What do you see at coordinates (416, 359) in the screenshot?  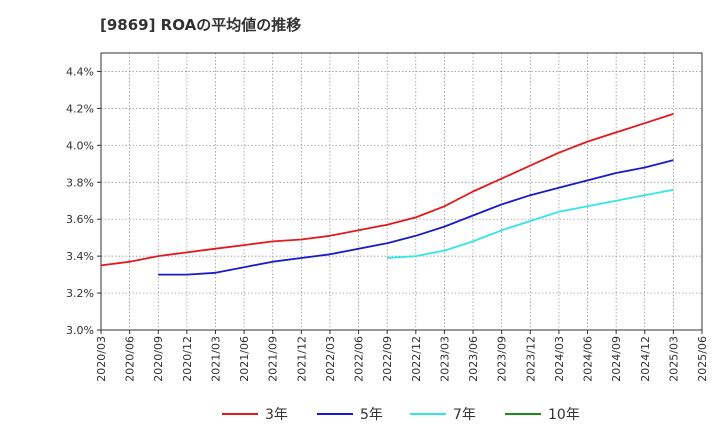 I see `x-tick-label: 2022/12` at bounding box center [416, 359].